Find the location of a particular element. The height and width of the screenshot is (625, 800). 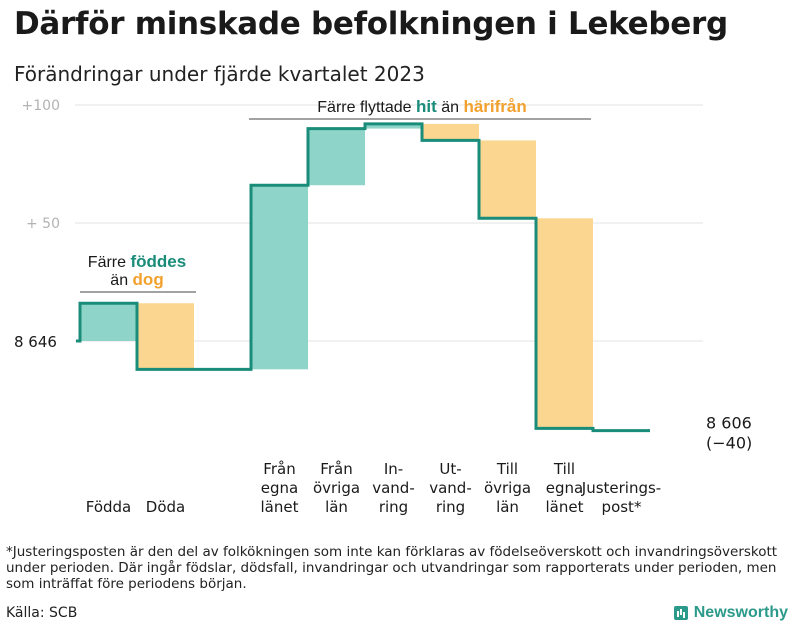

brand-logo: Newsworthy is located at coordinates (730, 613).